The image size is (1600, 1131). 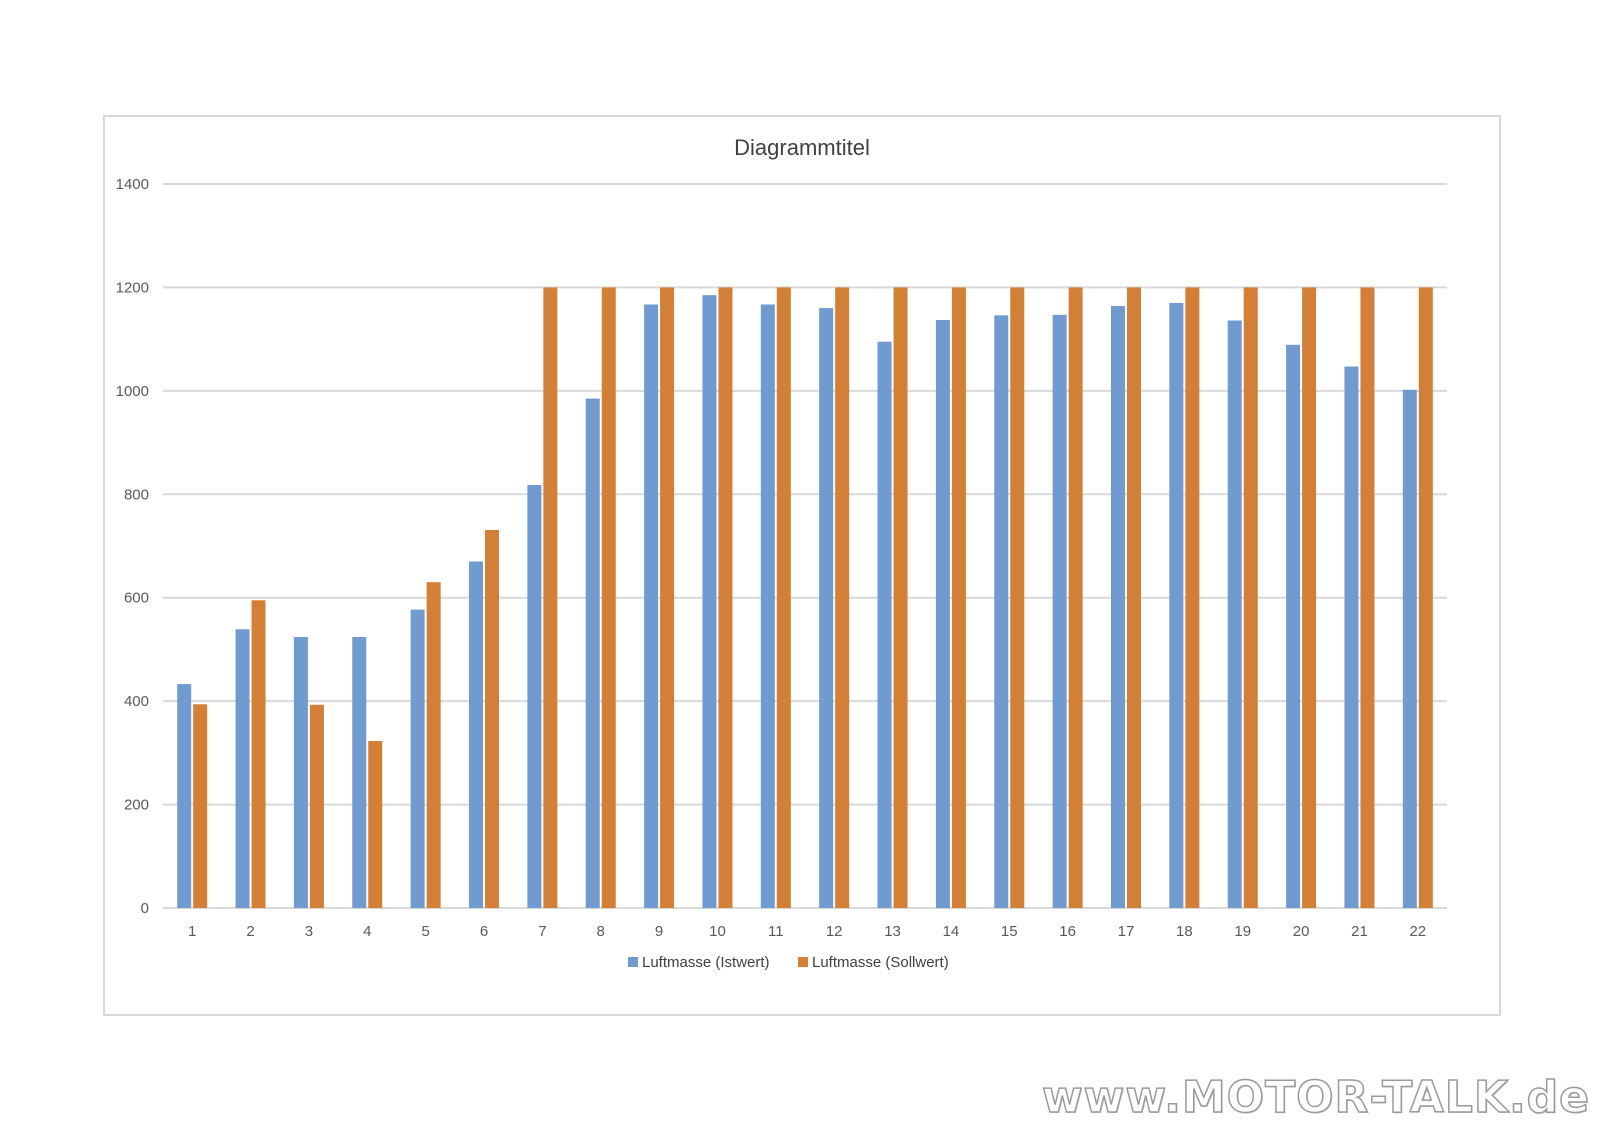 What do you see at coordinates (484, 931) in the screenshot?
I see `x-tick-label: 6` at bounding box center [484, 931].